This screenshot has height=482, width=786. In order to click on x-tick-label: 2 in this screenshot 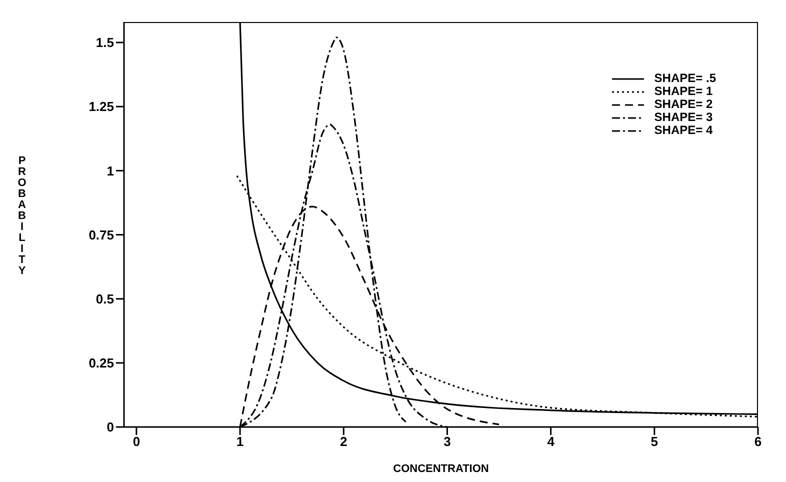, I will do `click(344, 442)`.